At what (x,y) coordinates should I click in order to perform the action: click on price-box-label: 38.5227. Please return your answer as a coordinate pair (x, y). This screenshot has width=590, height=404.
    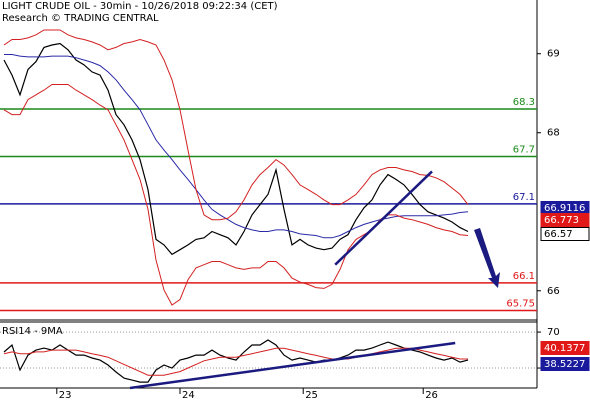
    Looking at the image, I should click on (564, 364).